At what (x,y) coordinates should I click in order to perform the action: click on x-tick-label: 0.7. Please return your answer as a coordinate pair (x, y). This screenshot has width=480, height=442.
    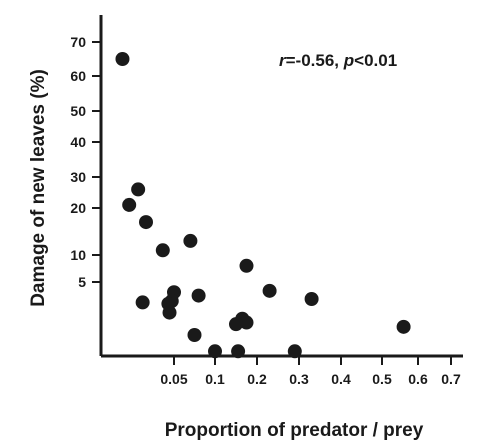
    Looking at the image, I should click on (451, 379).